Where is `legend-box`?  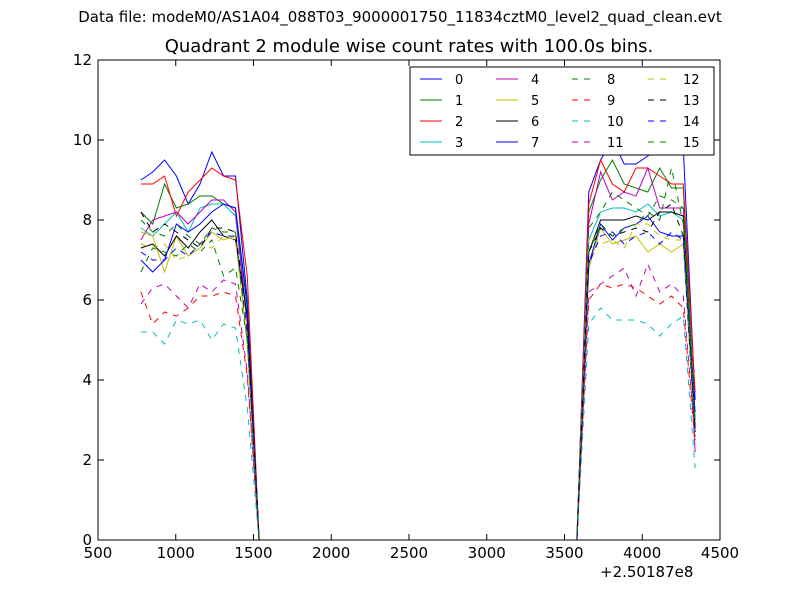
legend-box is located at coordinates (562, 111).